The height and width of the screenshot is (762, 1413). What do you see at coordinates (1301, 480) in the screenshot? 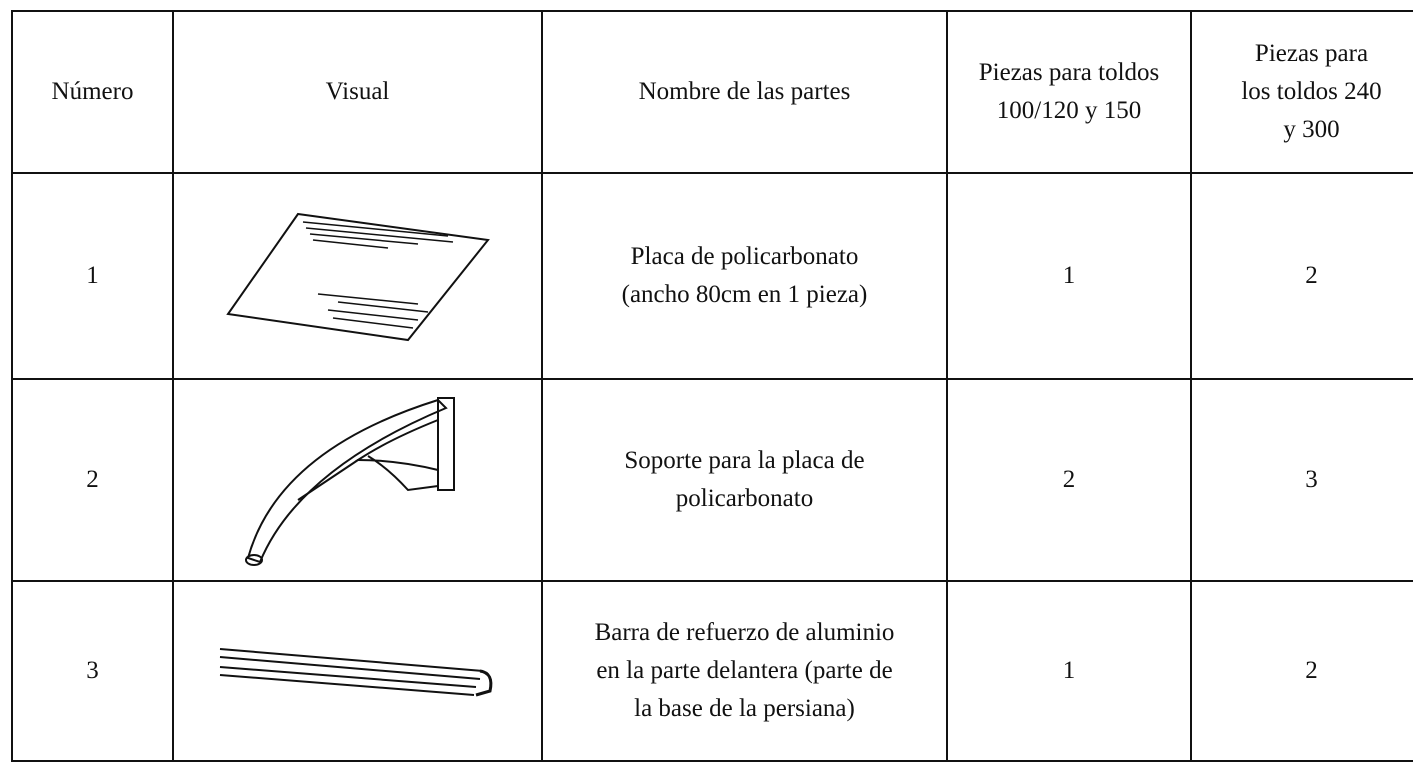
I see `count-cell: 3` at bounding box center [1301, 480].